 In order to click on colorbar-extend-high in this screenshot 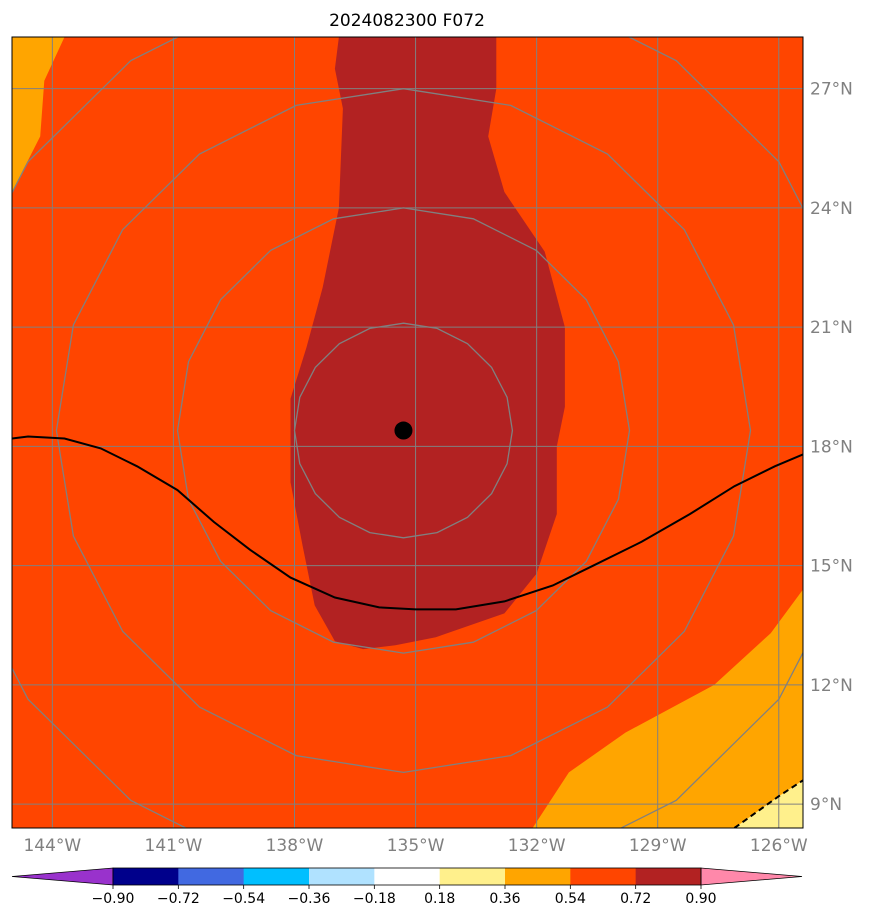, I will do `click(751, 876)`.